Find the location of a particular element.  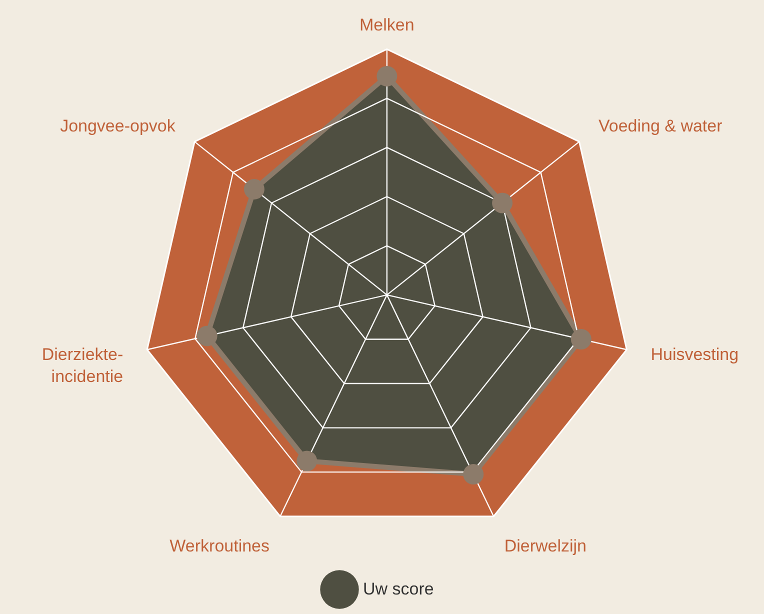

spoke-label: Melken is located at coordinates (387, 24).